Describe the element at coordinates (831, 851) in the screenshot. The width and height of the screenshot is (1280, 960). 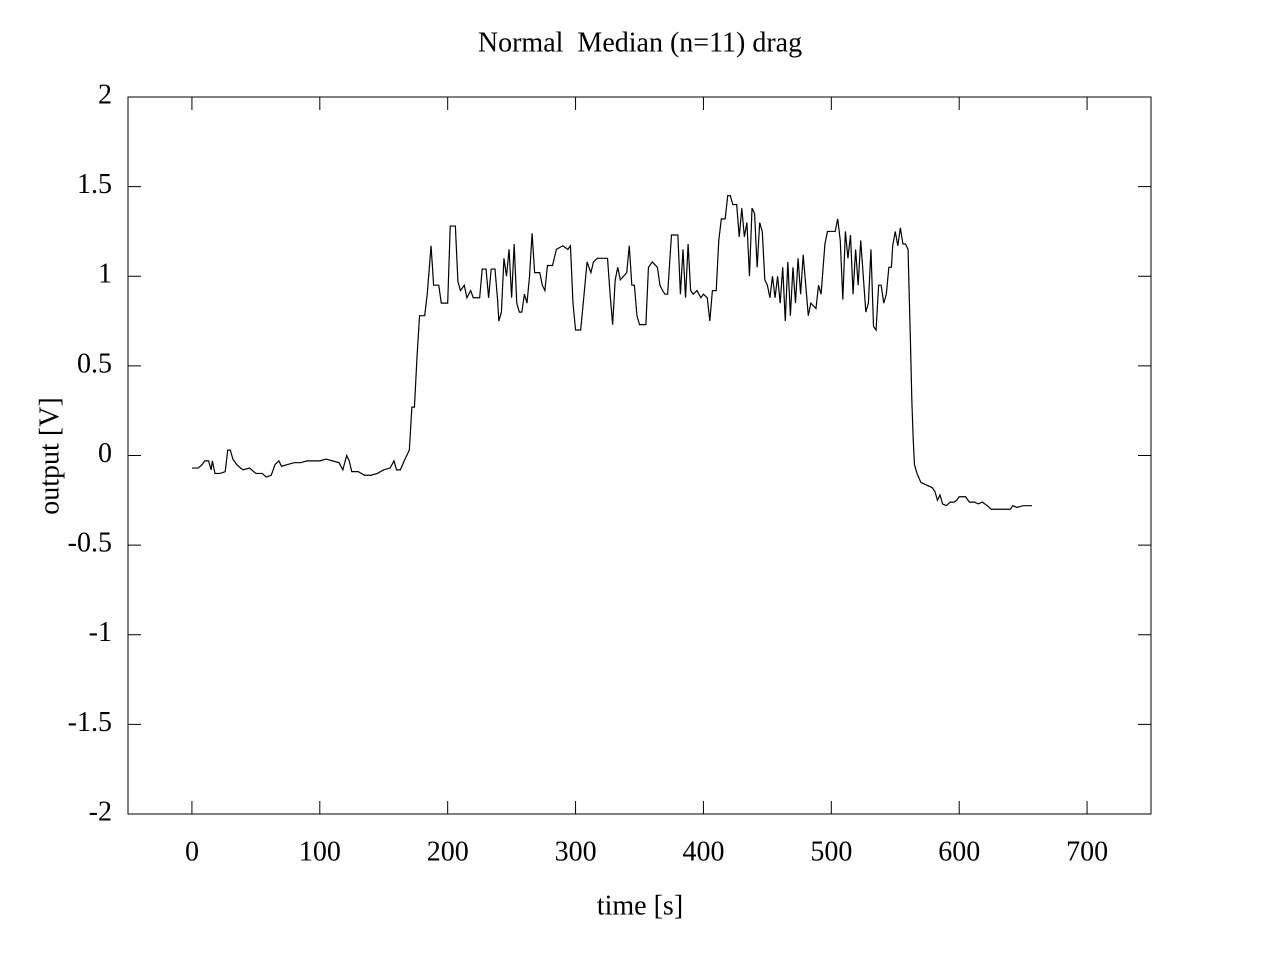
I see `x-tick-label: 500` at that location.